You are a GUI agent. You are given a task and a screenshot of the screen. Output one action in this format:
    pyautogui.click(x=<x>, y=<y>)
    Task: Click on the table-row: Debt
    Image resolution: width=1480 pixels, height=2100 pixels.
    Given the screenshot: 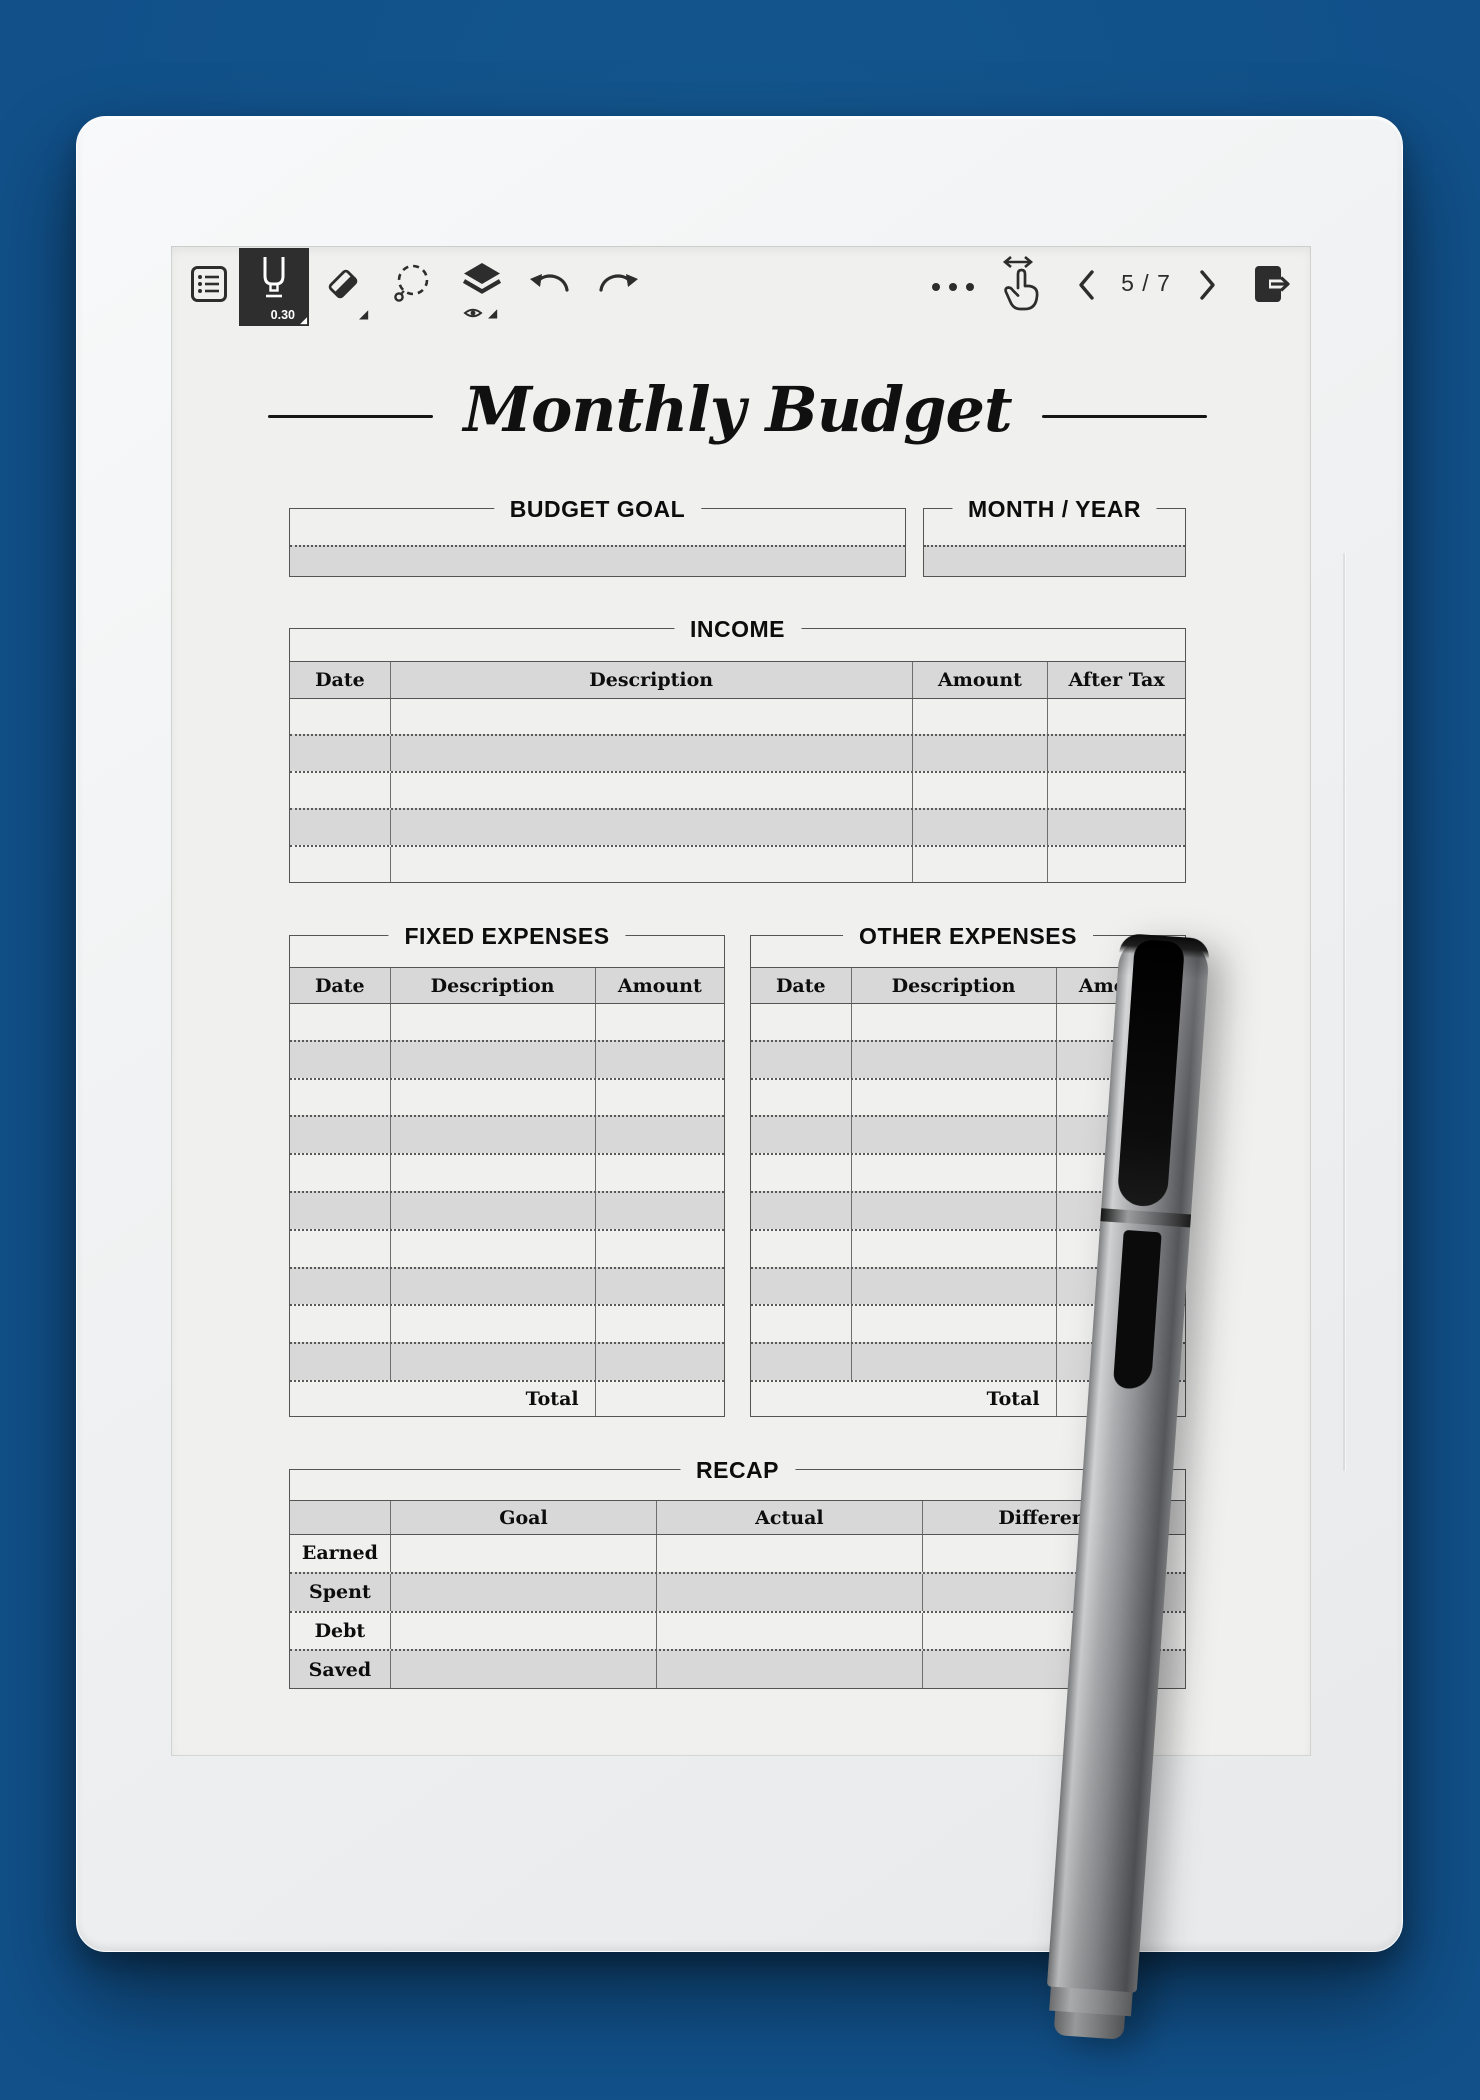 What is the action you would take?
    pyautogui.click(x=737, y=1630)
    